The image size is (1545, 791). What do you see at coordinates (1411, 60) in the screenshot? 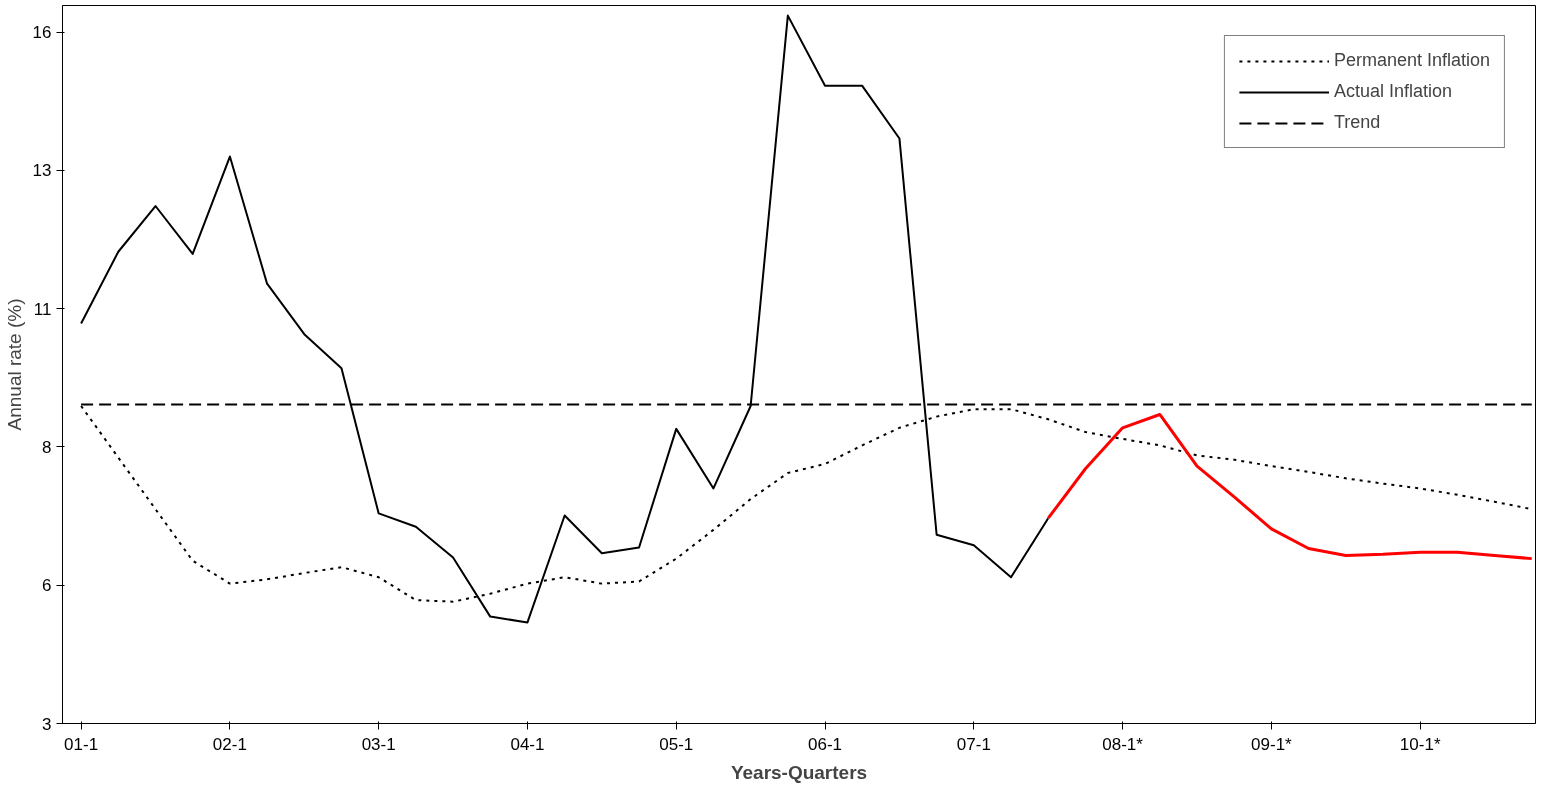
I see `legend-label: Permanent Inflation` at bounding box center [1411, 60].